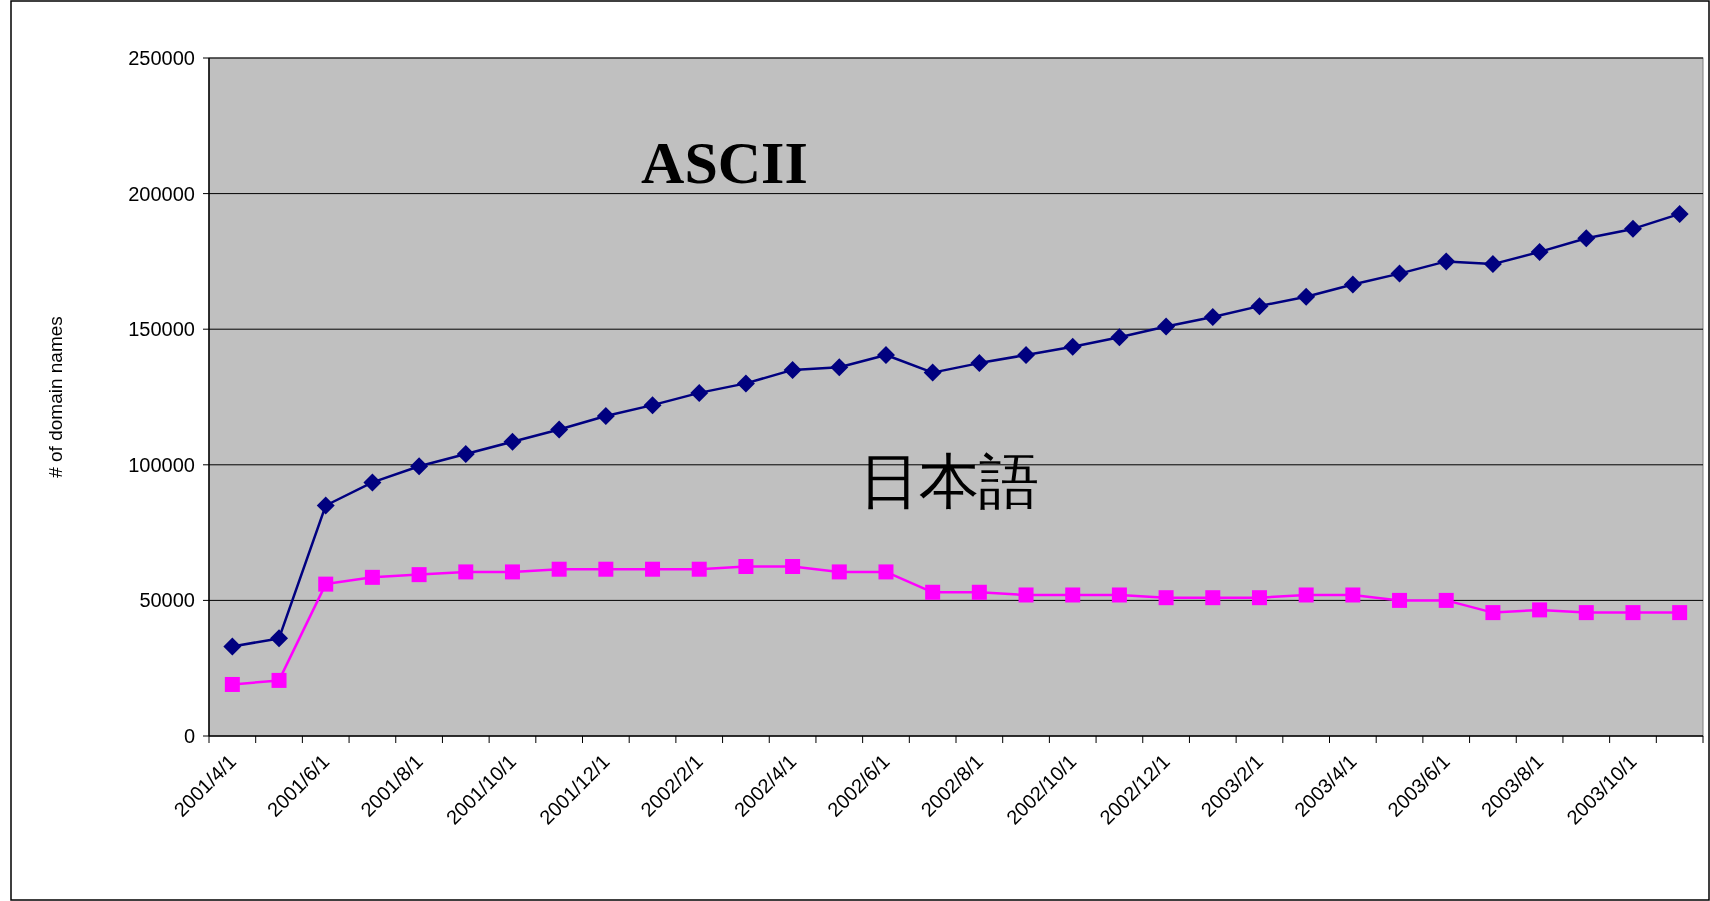 The width and height of the screenshot is (1710, 901). What do you see at coordinates (161, 329) in the screenshot?
I see `y-tick-label: 150000` at bounding box center [161, 329].